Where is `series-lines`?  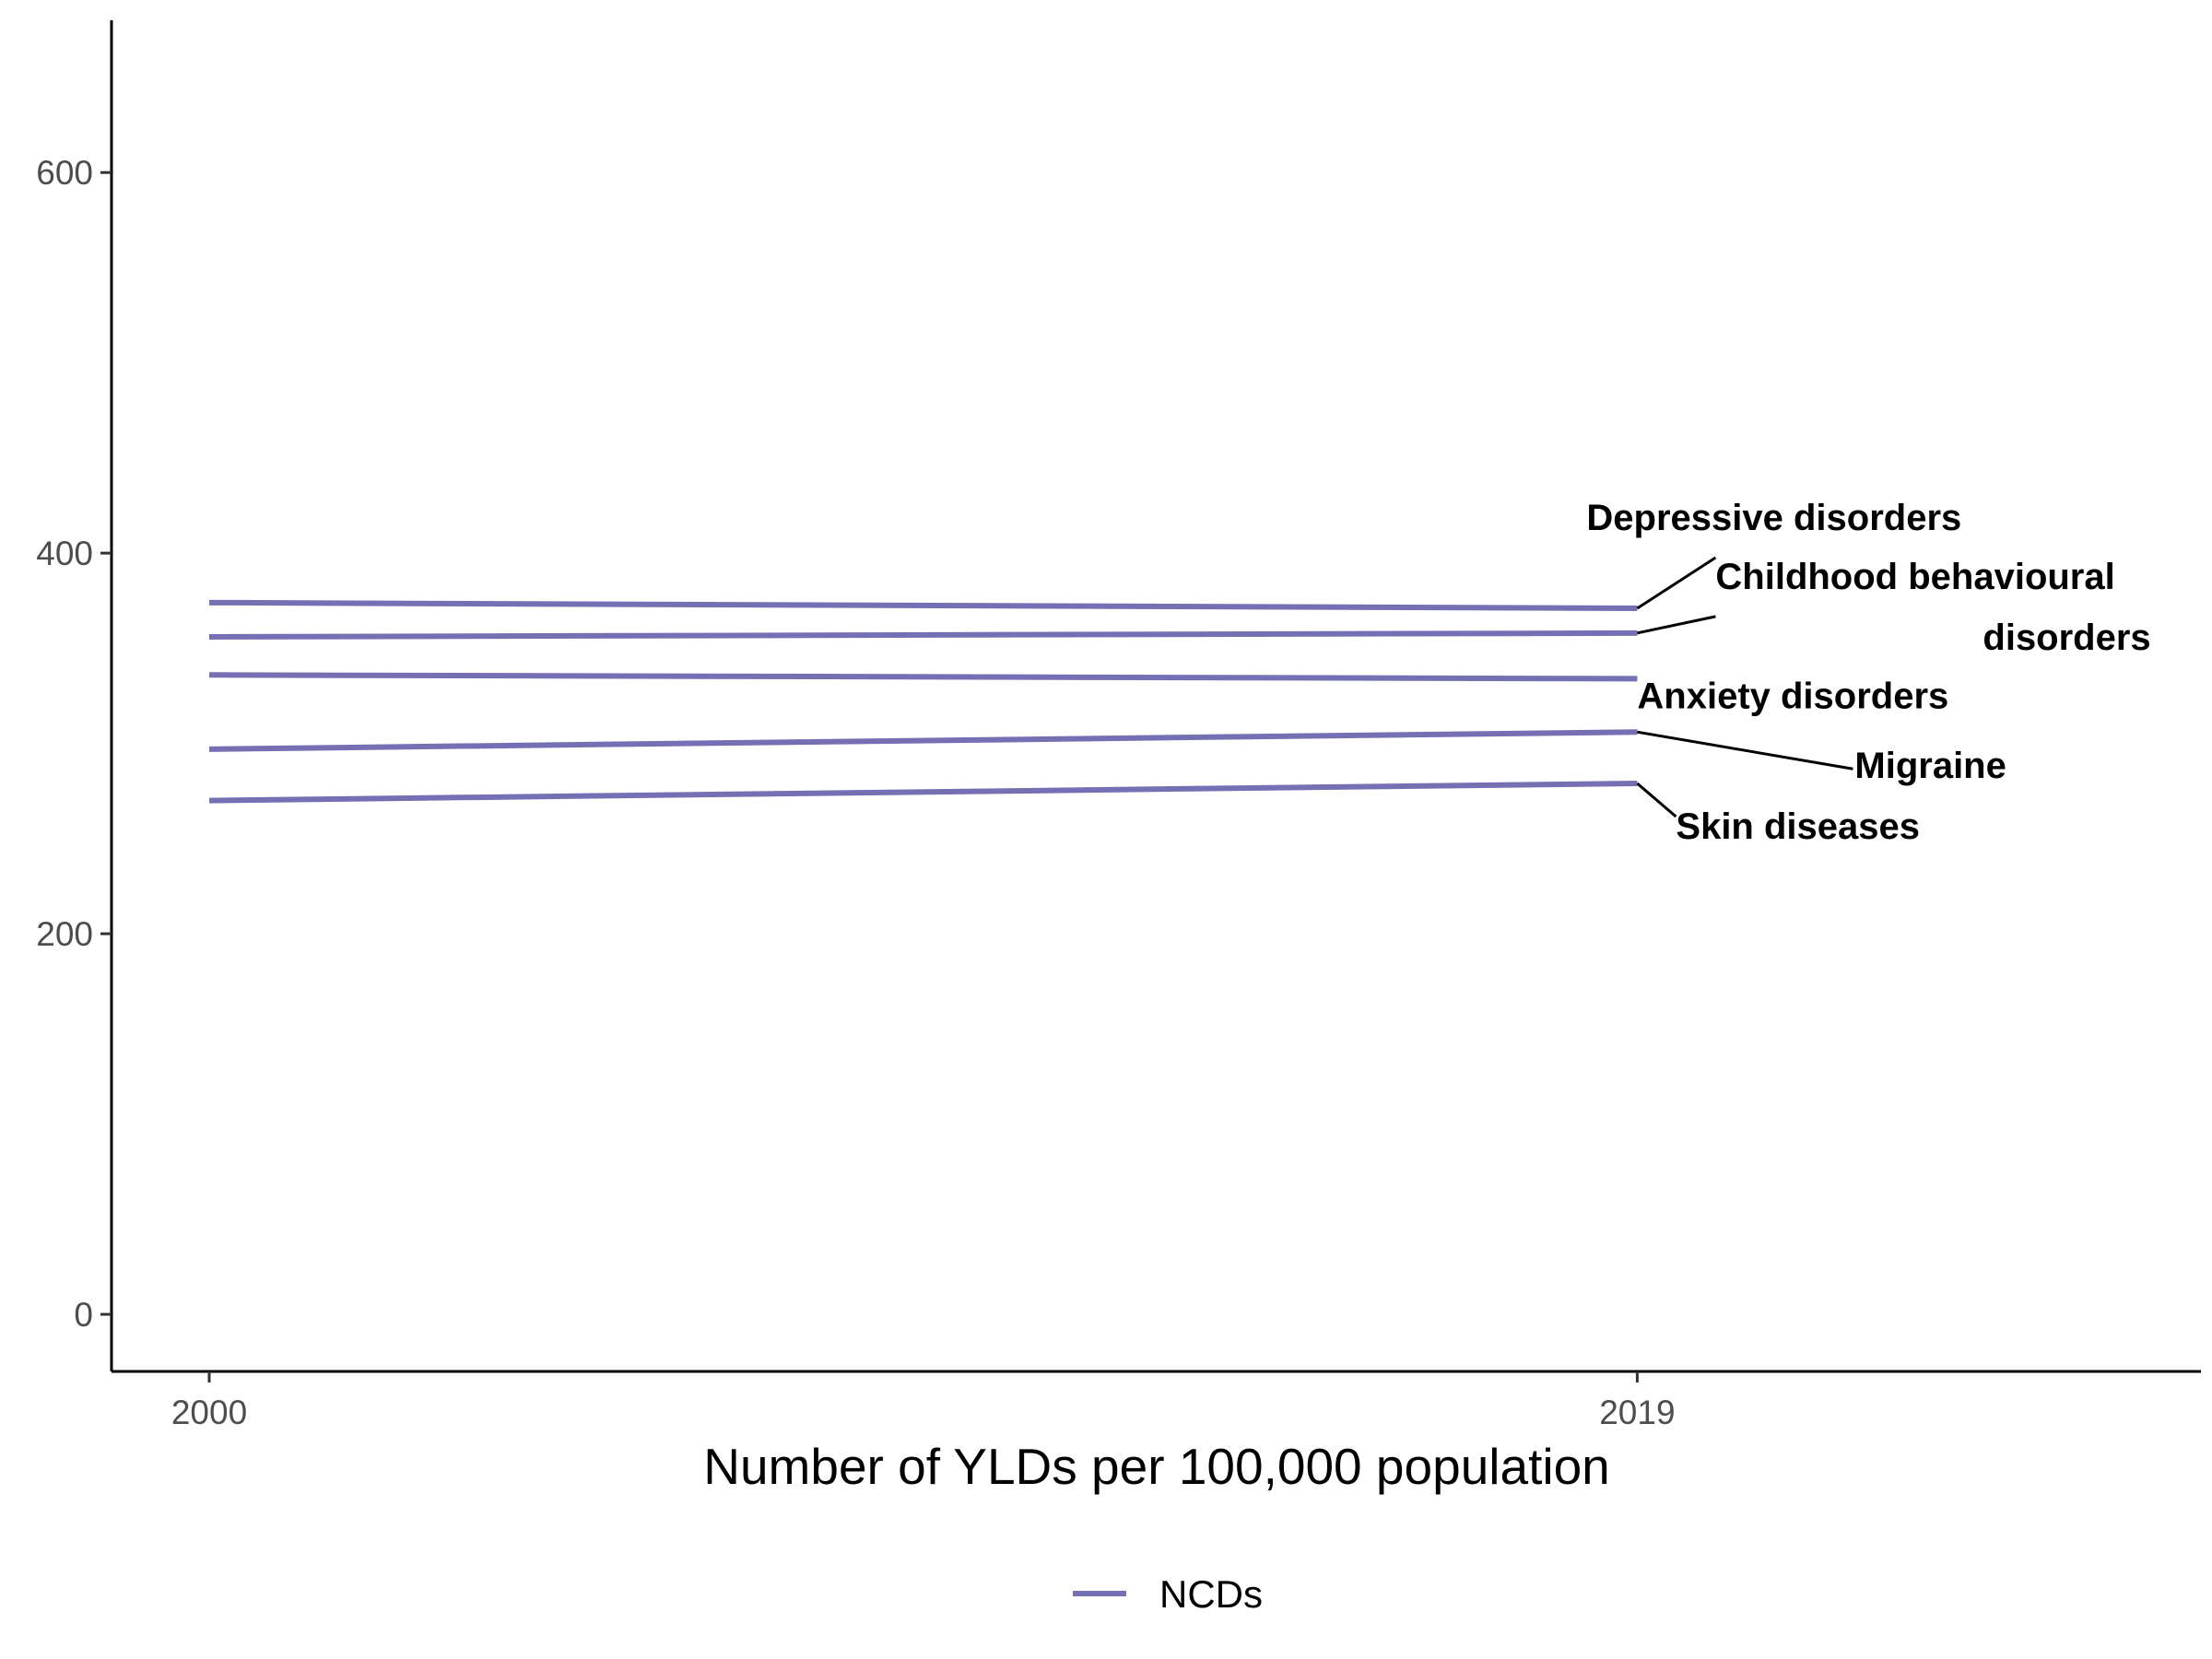 series-lines is located at coordinates (923, 701).